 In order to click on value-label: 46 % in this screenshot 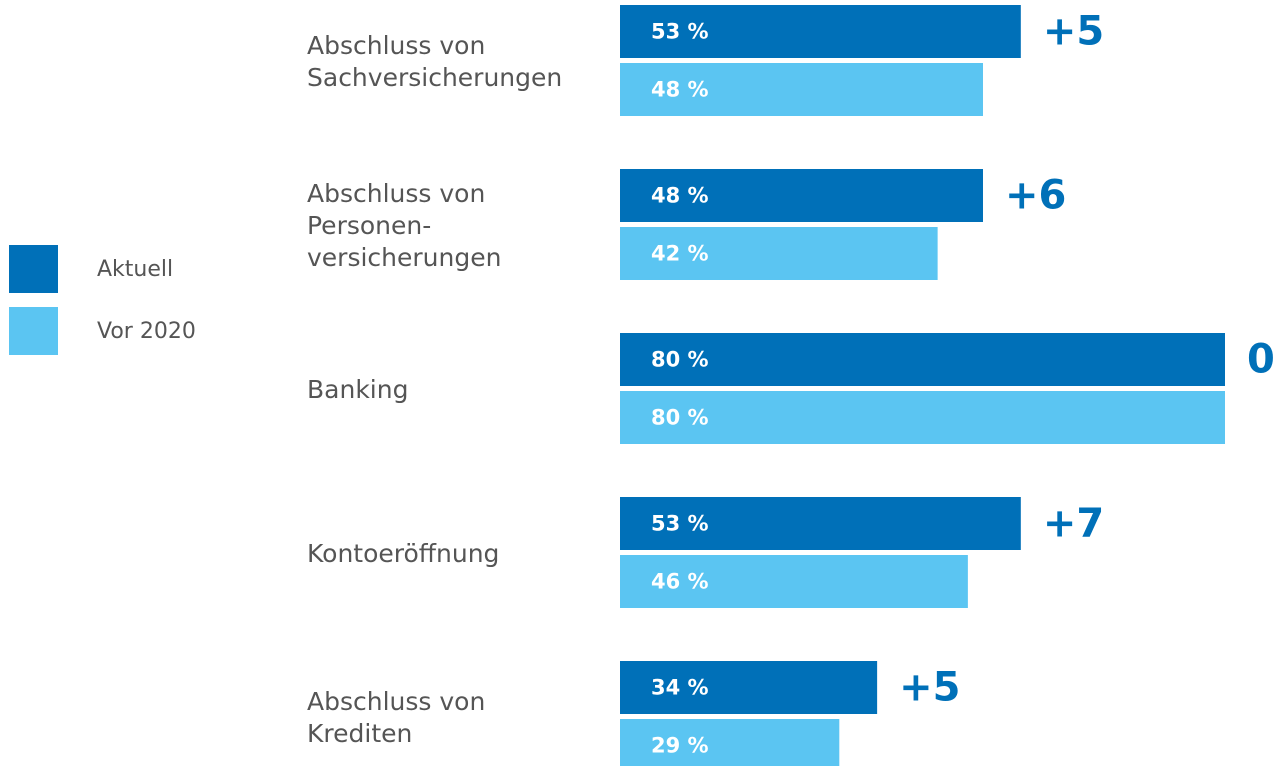, I will do `click(680, 582)`.